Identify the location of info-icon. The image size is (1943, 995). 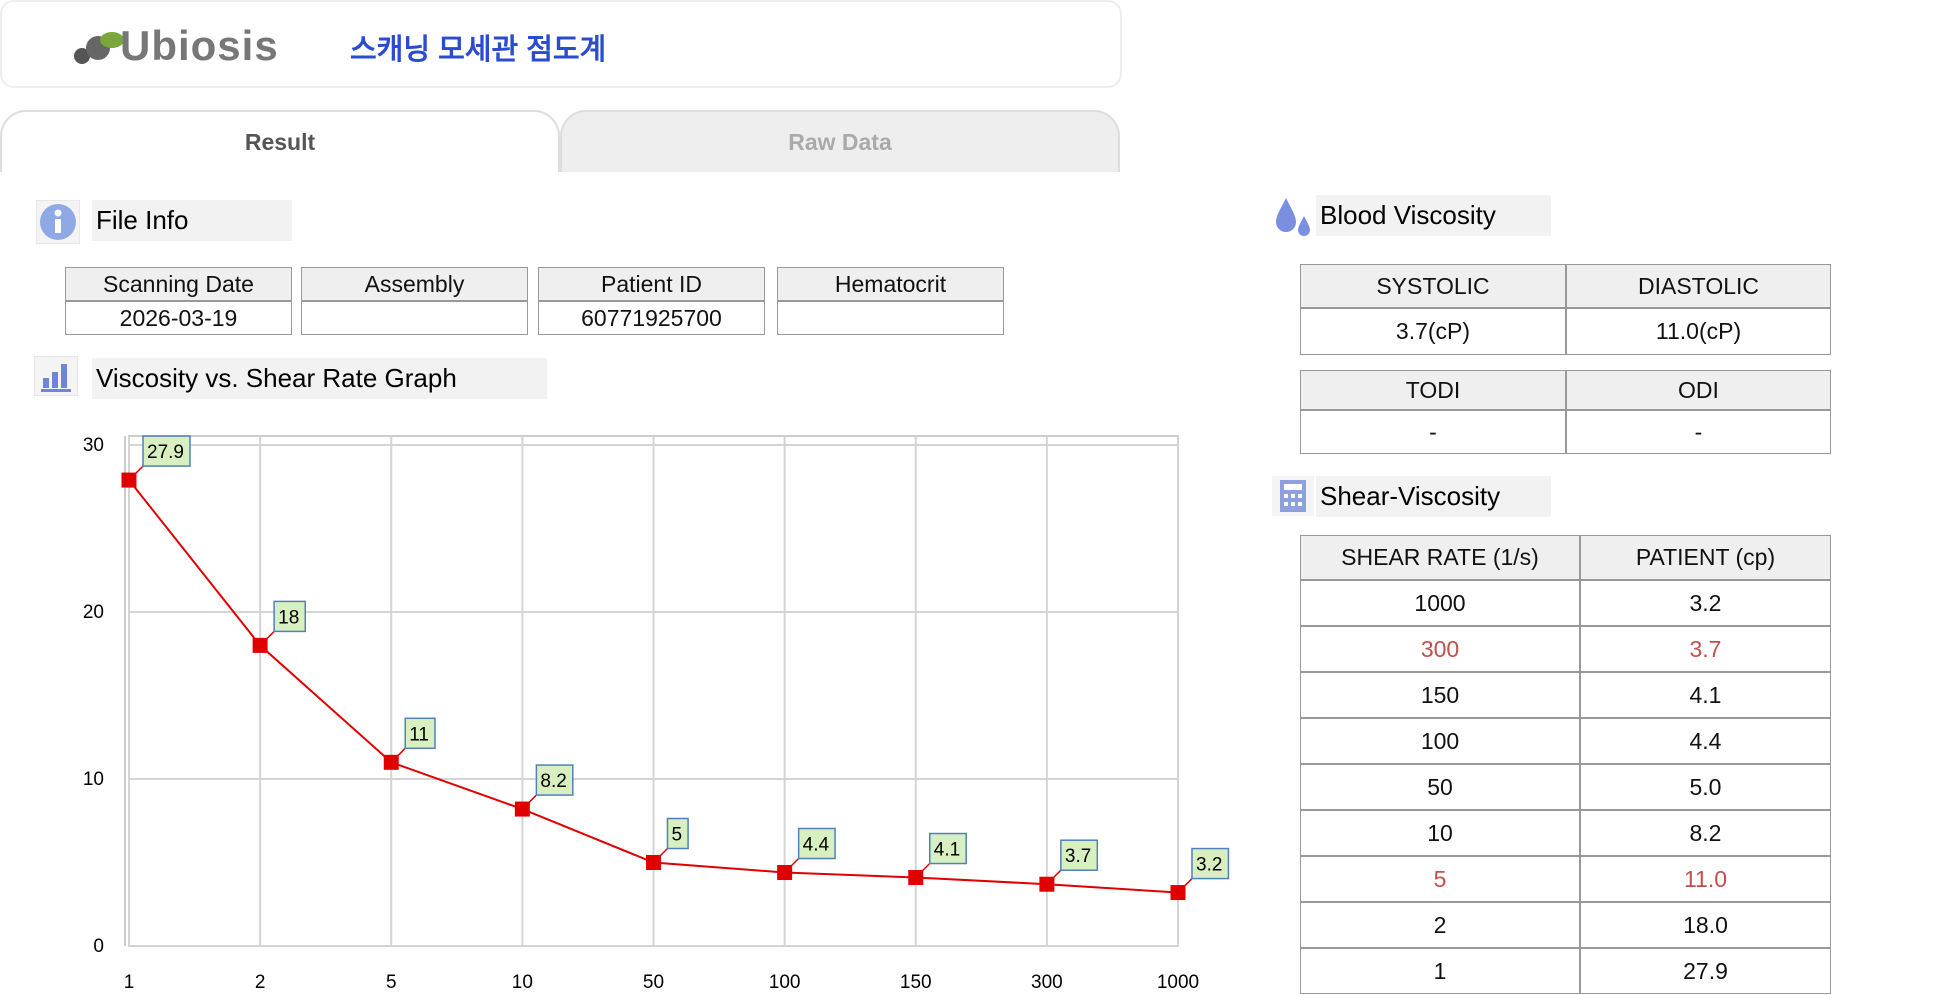
(58, 222).